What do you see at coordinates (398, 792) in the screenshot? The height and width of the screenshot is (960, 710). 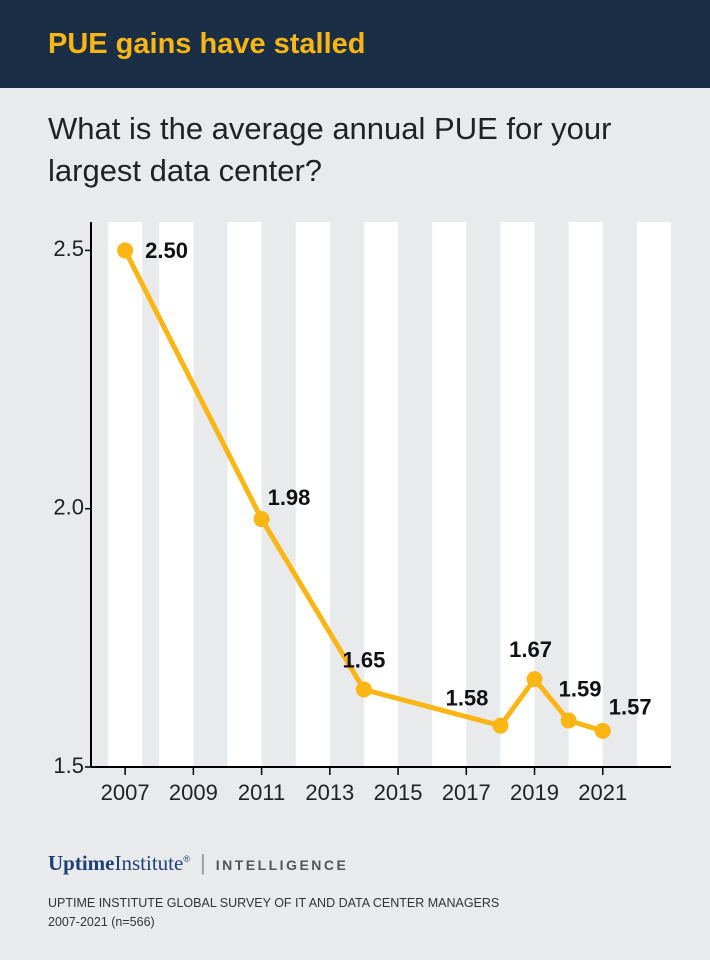 I see `x-tick-label: 2015` at bounding box center [398, 792].